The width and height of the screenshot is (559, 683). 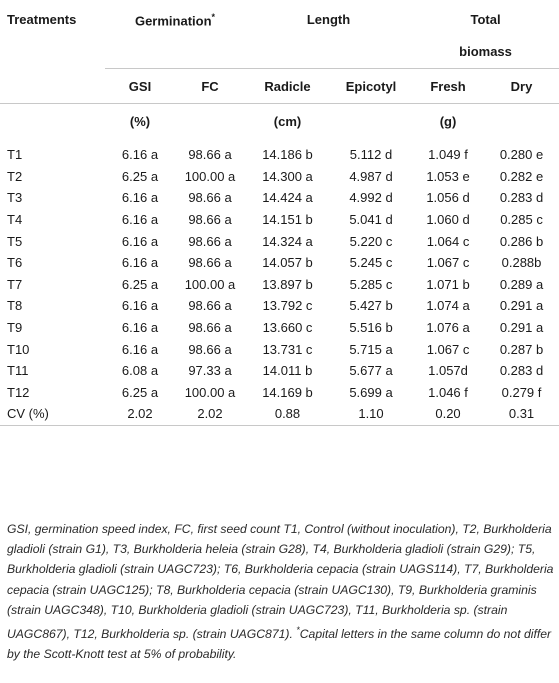 What do you see at coordinates (15, 263) in the screenshot?
I see `row-label: T6` at bounding box center [15, 263].